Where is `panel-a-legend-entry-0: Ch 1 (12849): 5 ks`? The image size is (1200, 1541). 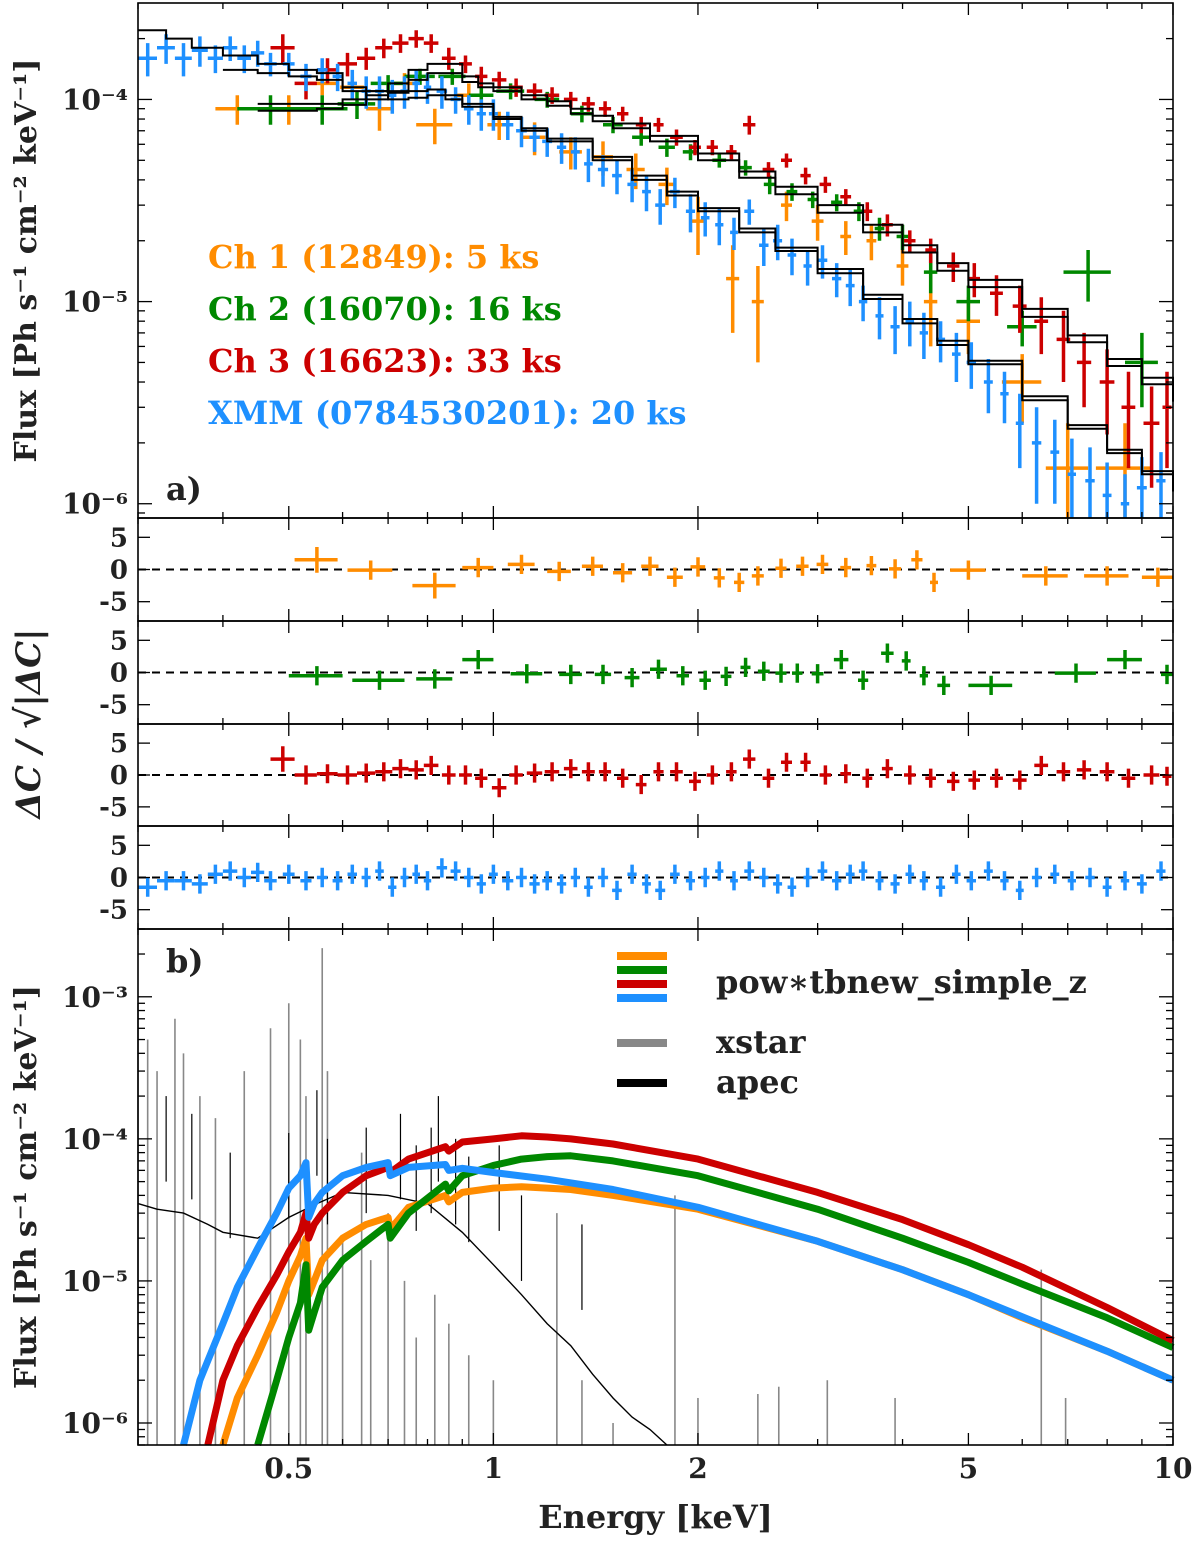 panel-a-legend-entry-0: Ch 1 (12849): 5 ks is located at coordinates (373, 257).